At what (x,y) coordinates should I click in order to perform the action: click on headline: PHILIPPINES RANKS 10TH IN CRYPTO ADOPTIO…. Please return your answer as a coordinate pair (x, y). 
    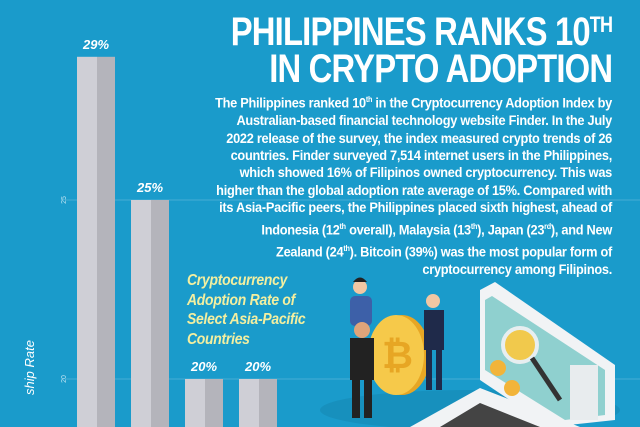
    Looking at the image, I should click on (422, 51).